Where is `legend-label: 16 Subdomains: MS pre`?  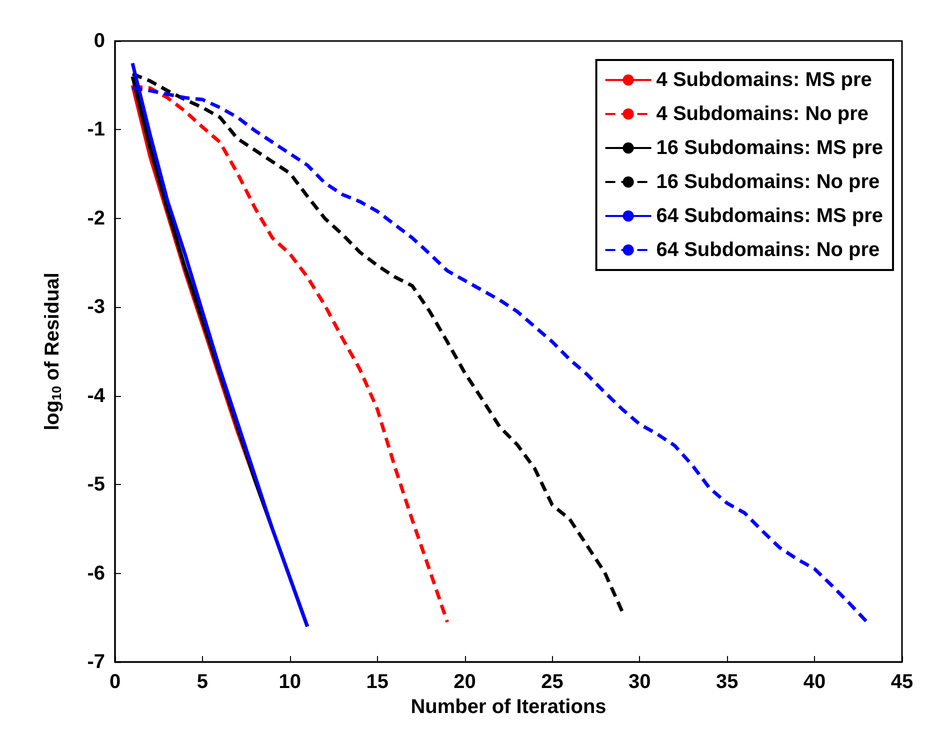
legend-label: 16 Subdomains: MS pre is located at coordinates (770, 148).